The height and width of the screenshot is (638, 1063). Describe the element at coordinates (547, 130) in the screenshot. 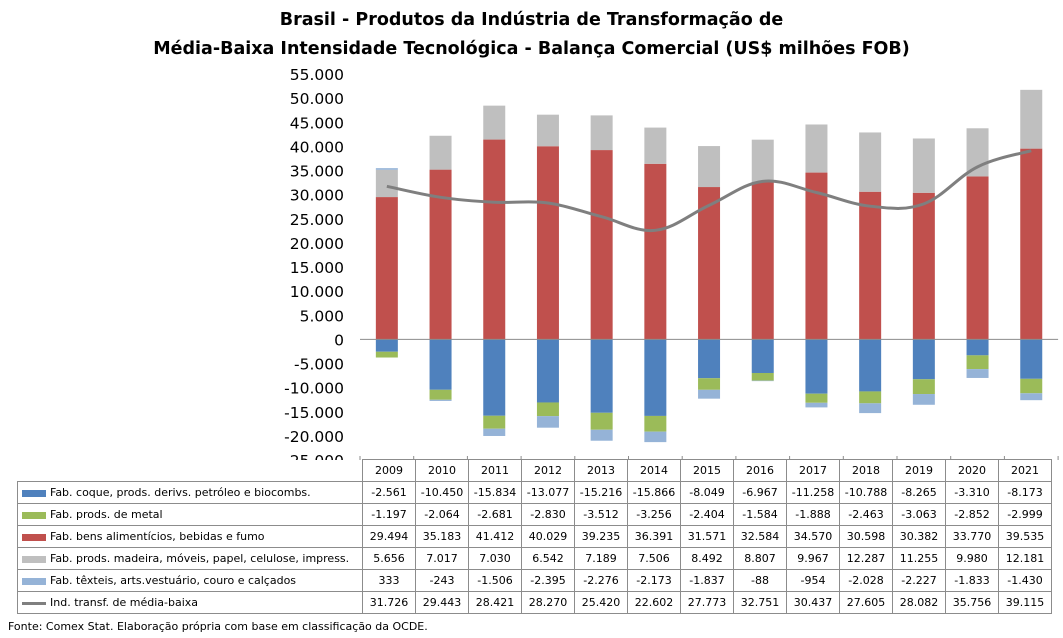

I see `bar-madeira-2012` at that location.